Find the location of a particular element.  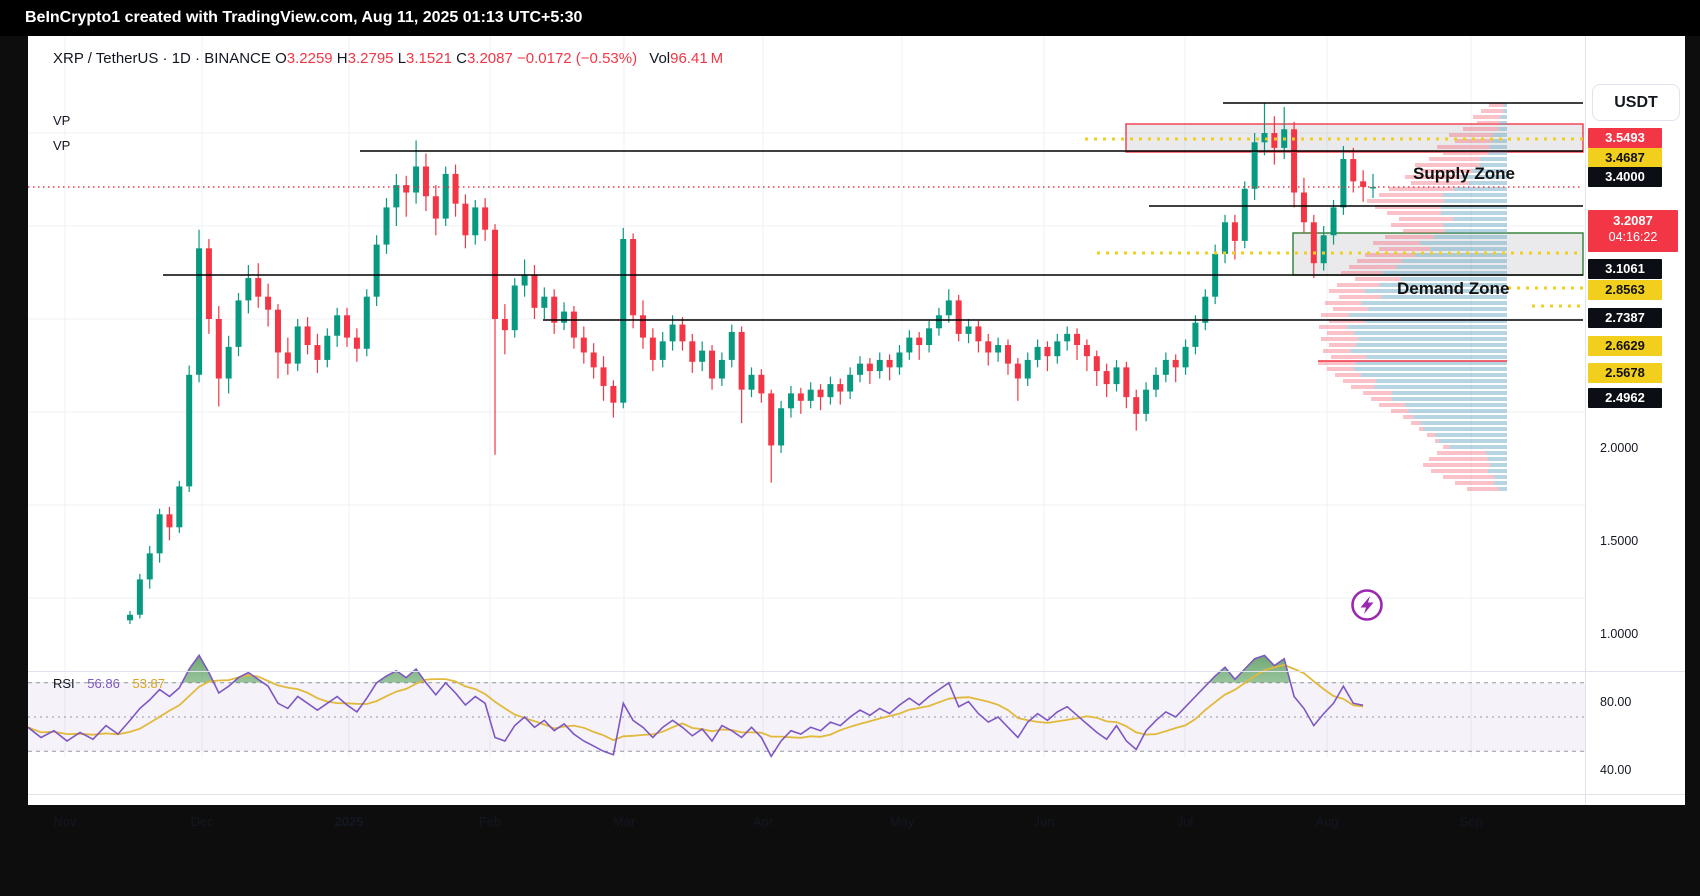

symbol-title: XRP / TetherUS is located at coordinates (106, 58).